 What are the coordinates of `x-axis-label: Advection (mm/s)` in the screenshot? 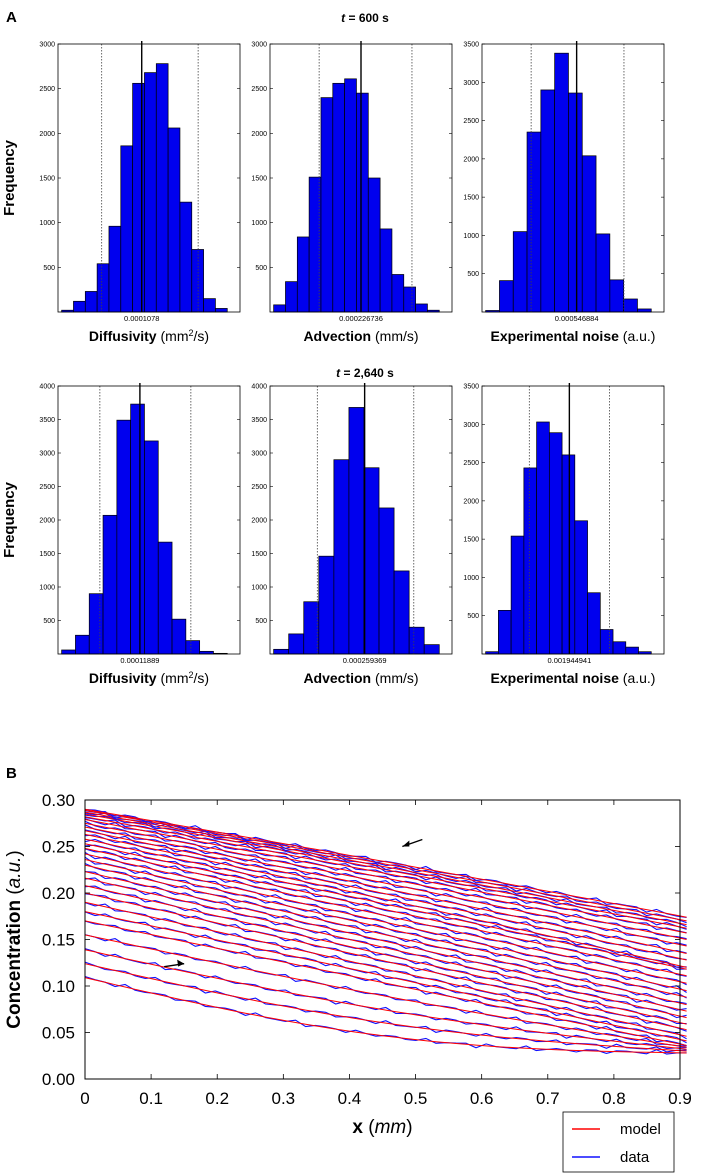 It's located at (360, 678).